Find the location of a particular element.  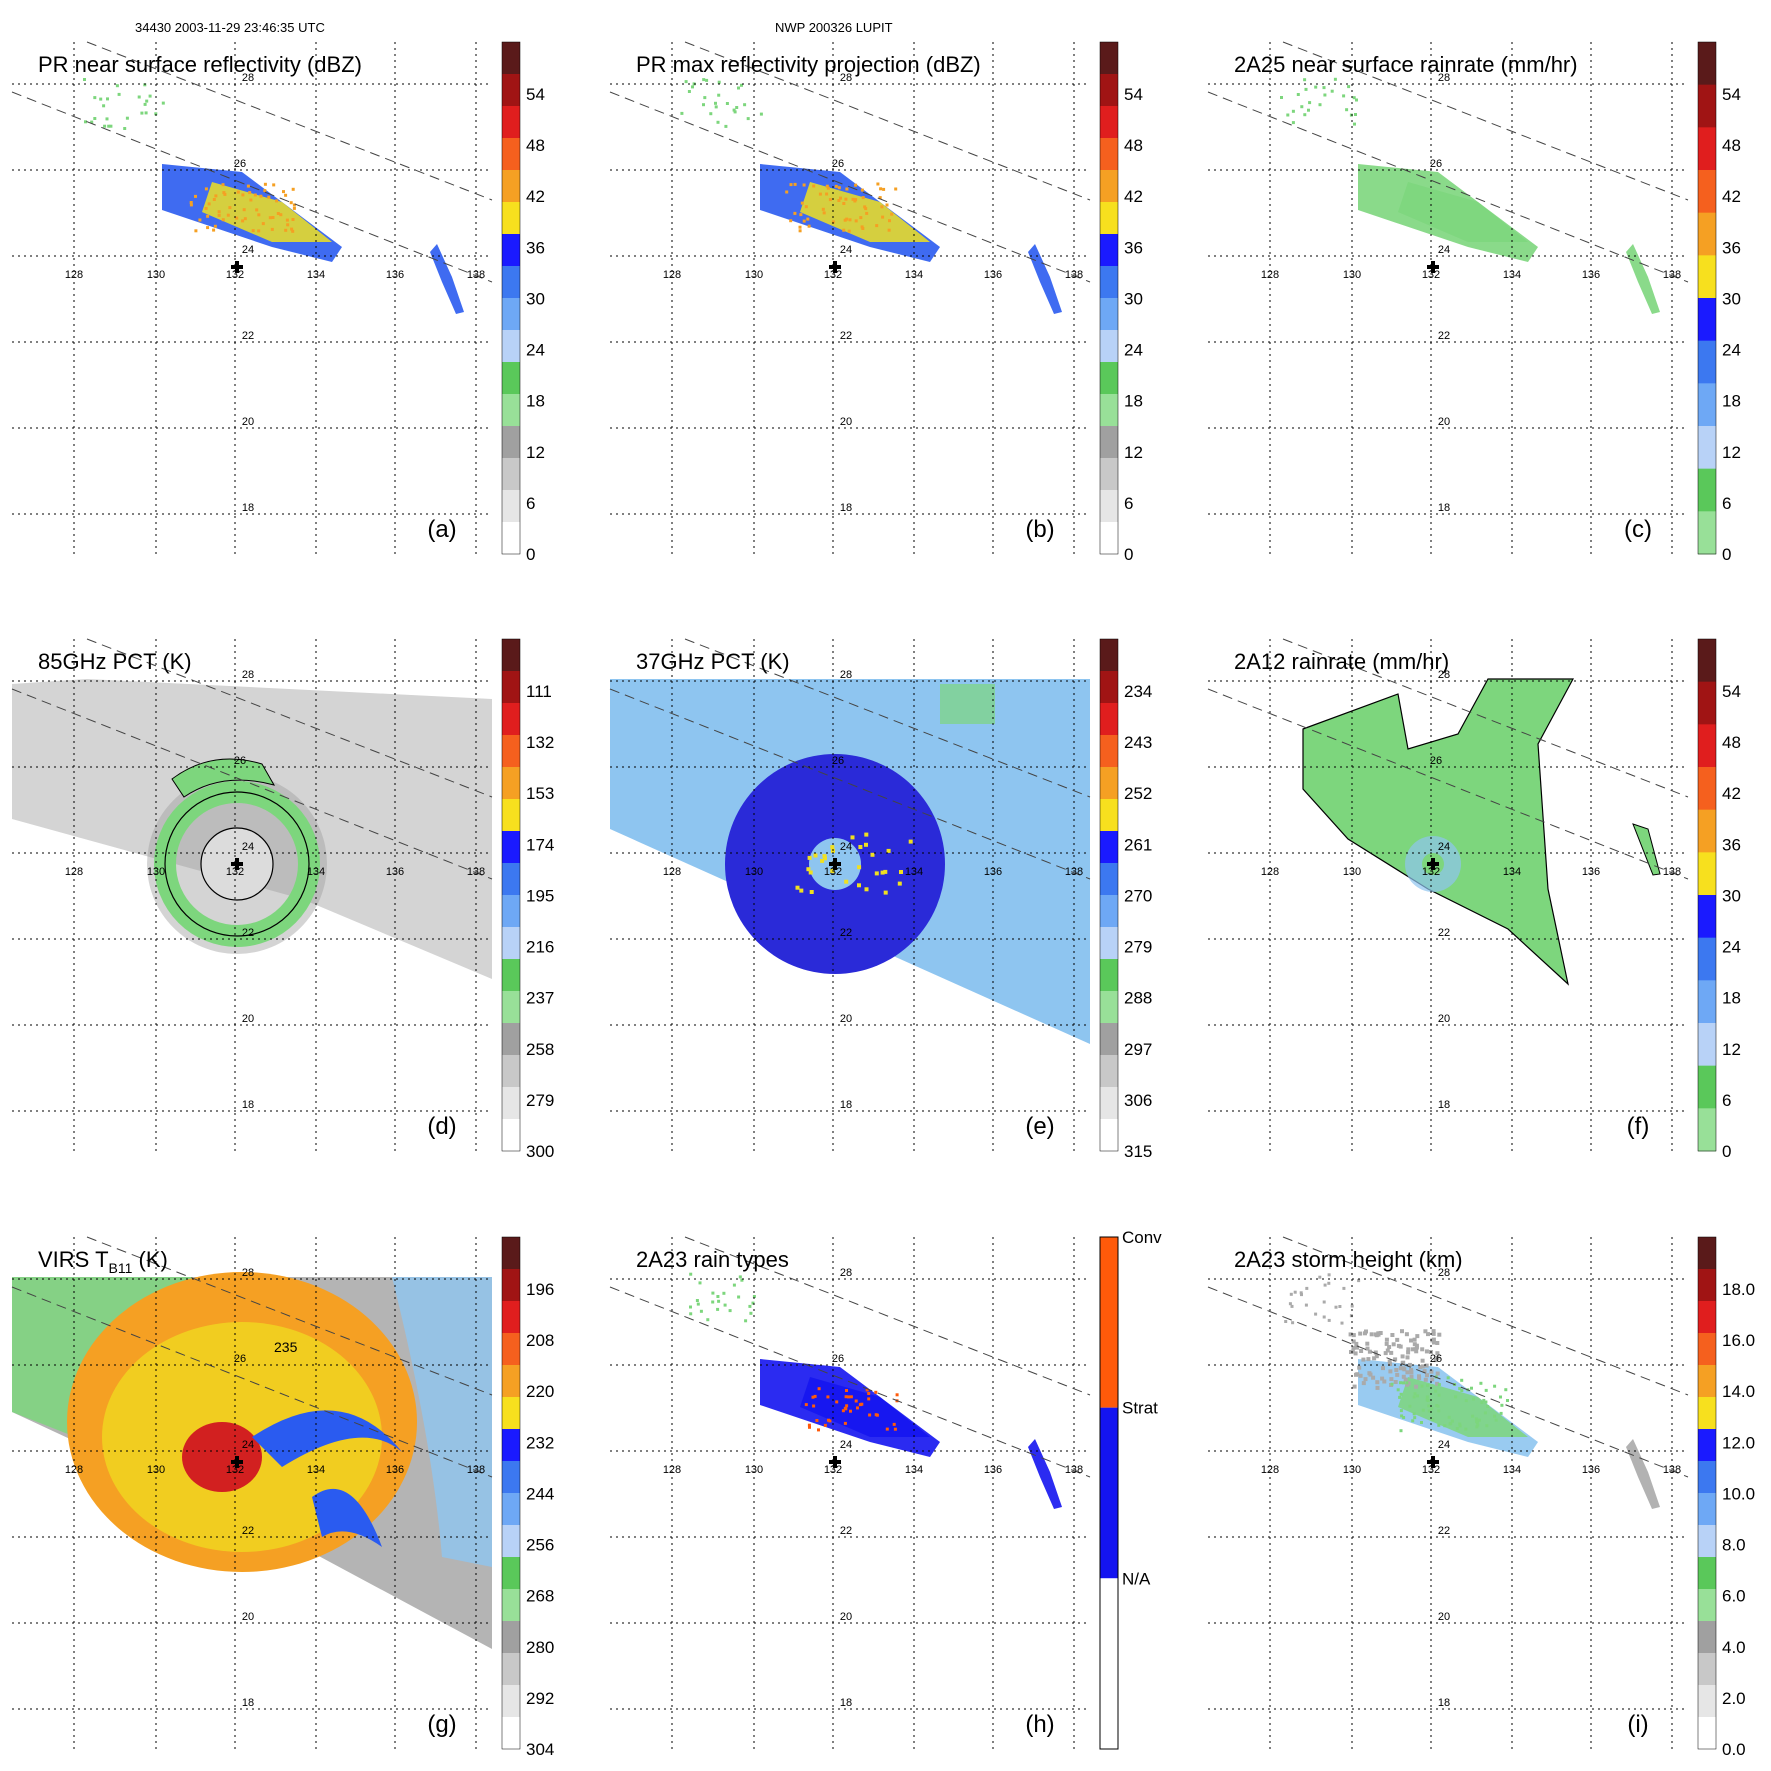

panel-letter: (b) is located at coordinates (1039, 529).